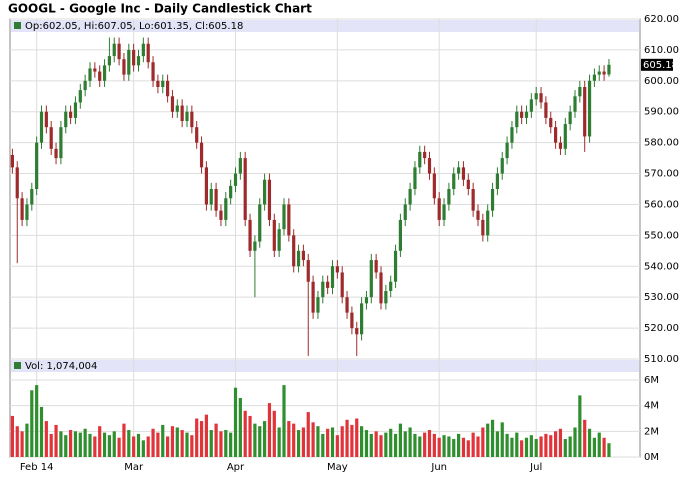 This screenshot has width=680, height=501. Describe the element at coordinates (37, 467) in the screenshot. I see `x-tick-label: Feb 14` at that location.